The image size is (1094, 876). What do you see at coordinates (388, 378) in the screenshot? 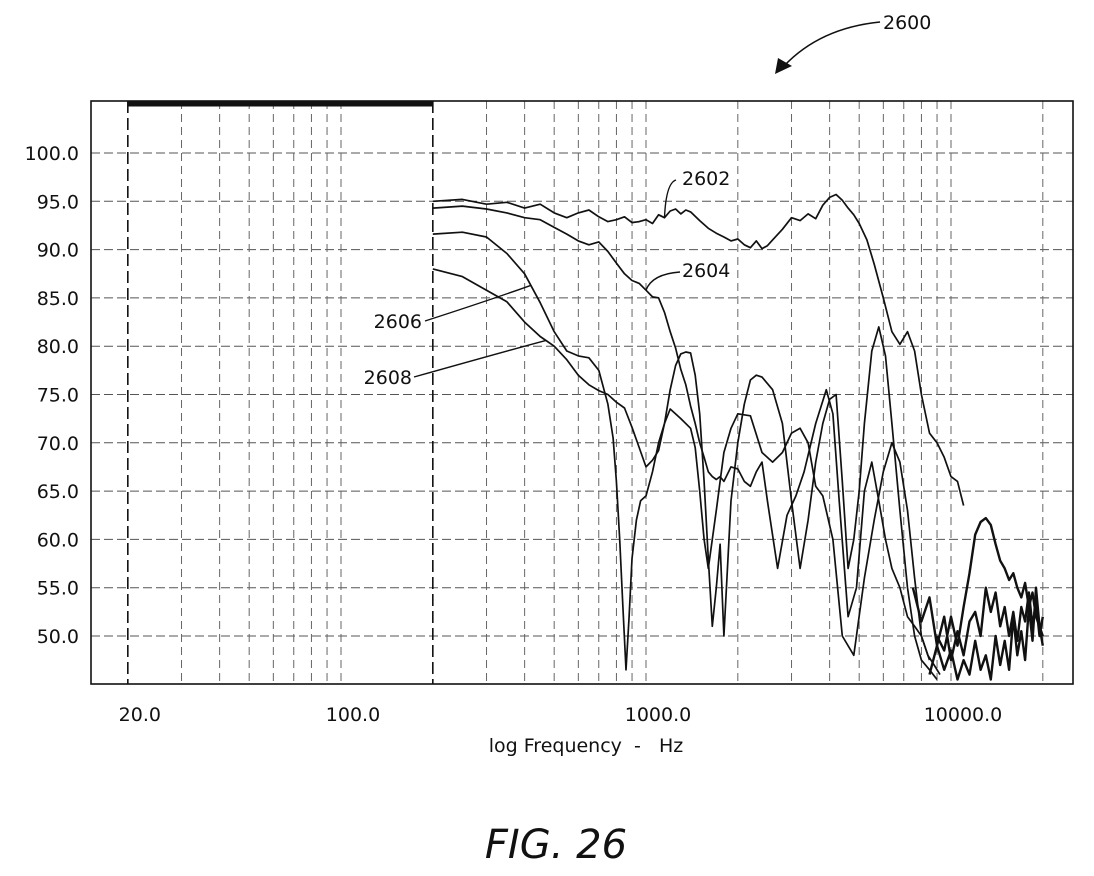
I see `annotation-label-2608: 2608` at bounding box center [388, 378].